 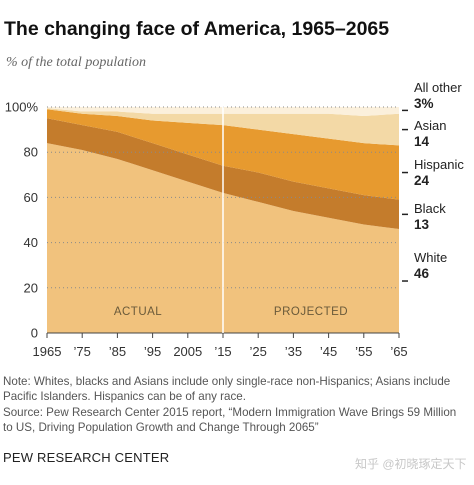 What do you see at coordinates (430, 208) in the screenshot?
I see `end-label-black: Black` at bounding box center [430, 208].